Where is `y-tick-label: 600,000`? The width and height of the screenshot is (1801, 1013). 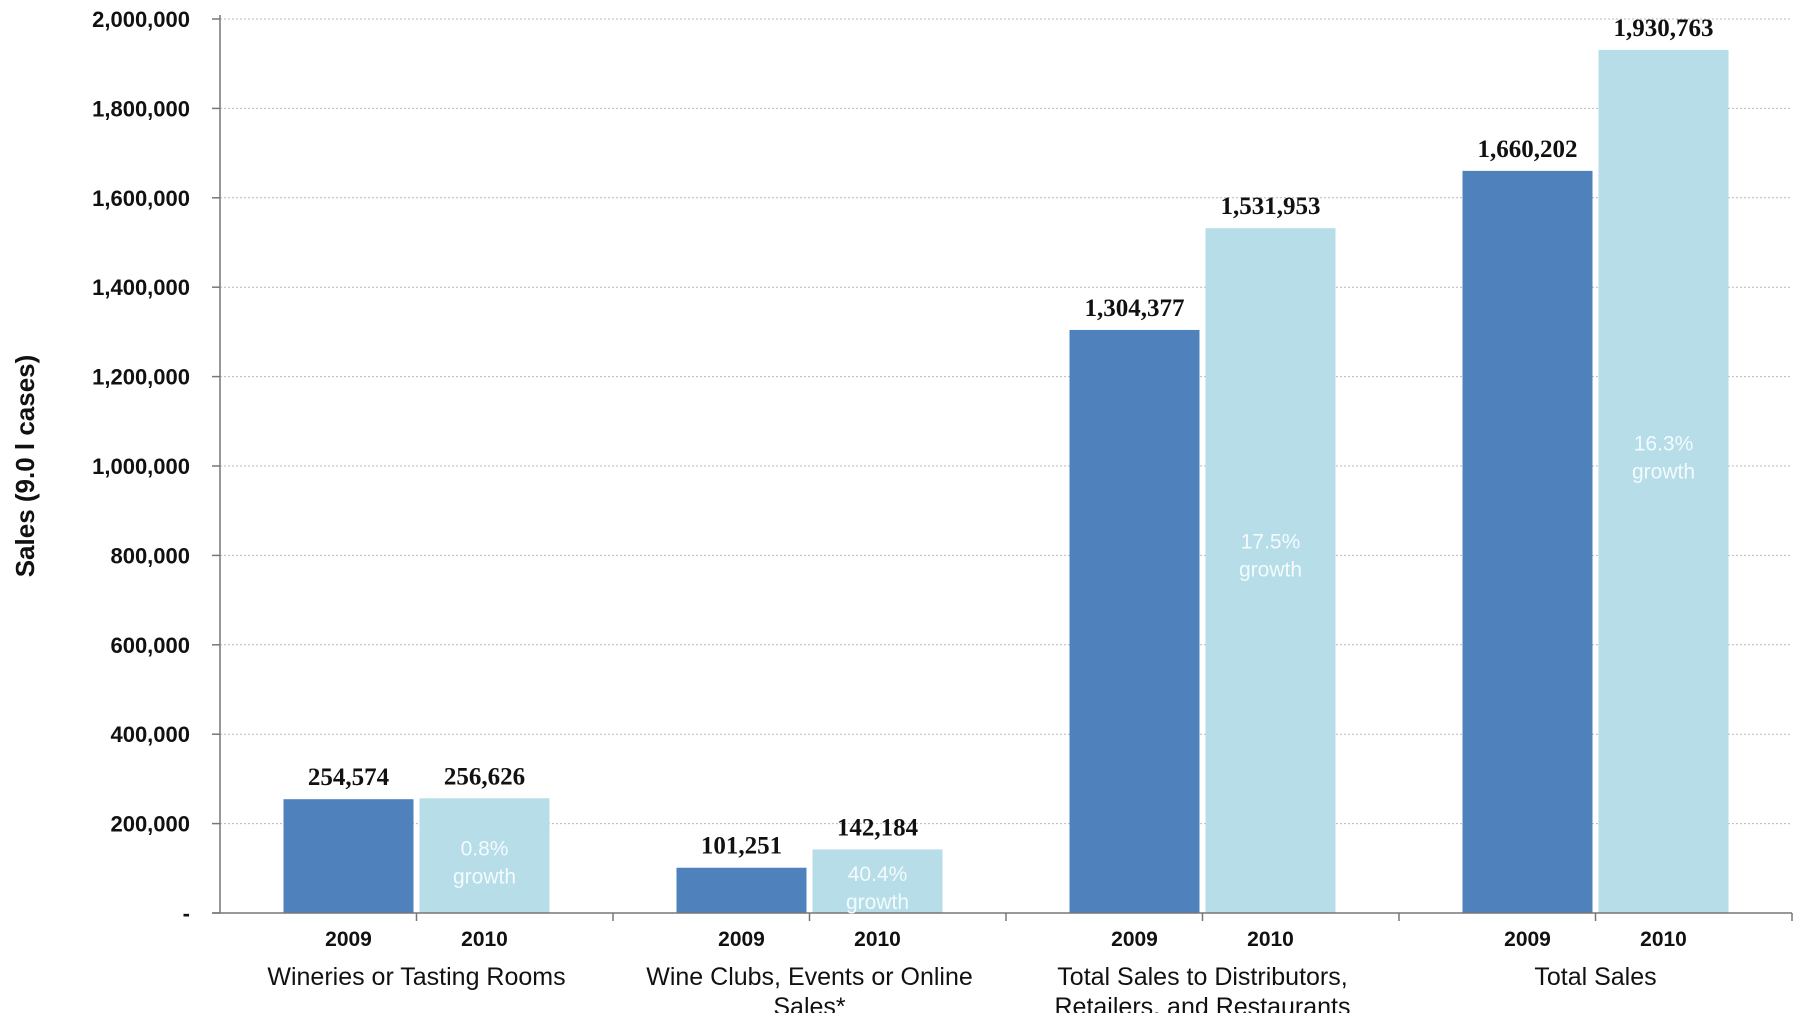
y-tick-label: 600,000 is located at coordinates (150, 645).